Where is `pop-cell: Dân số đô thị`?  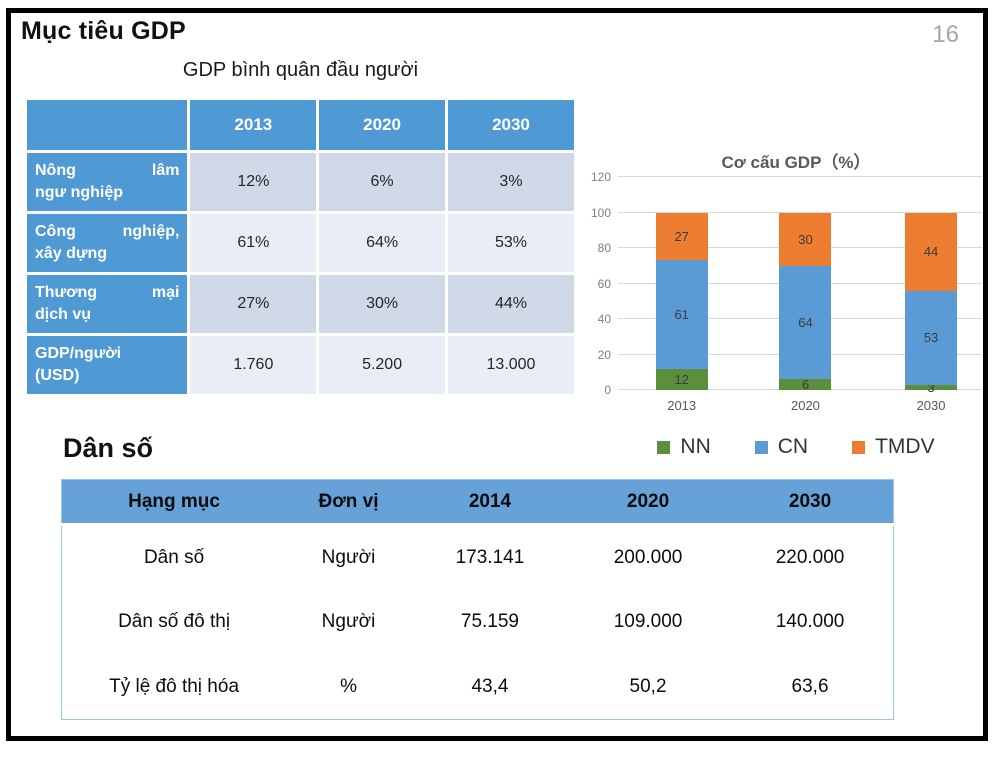
pop-cell: Dân số đô thị is located at coordinates (174, 621).